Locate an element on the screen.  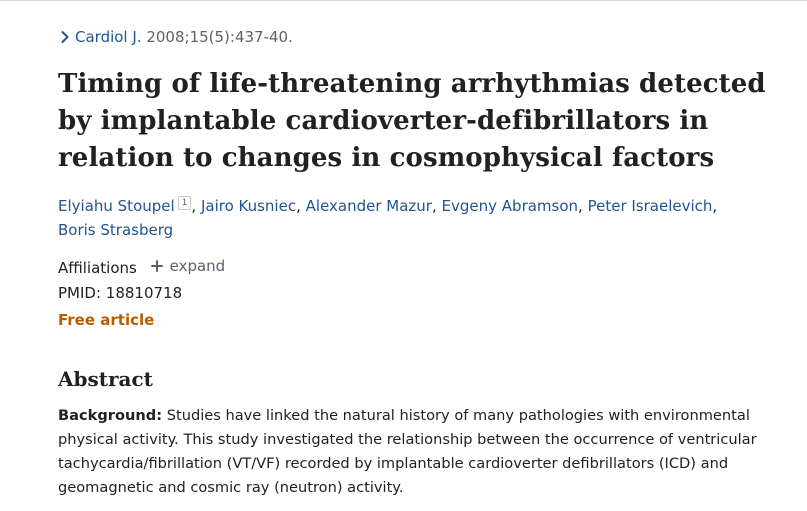
free-article-badge: Free article is located at coordinates (106, 320).